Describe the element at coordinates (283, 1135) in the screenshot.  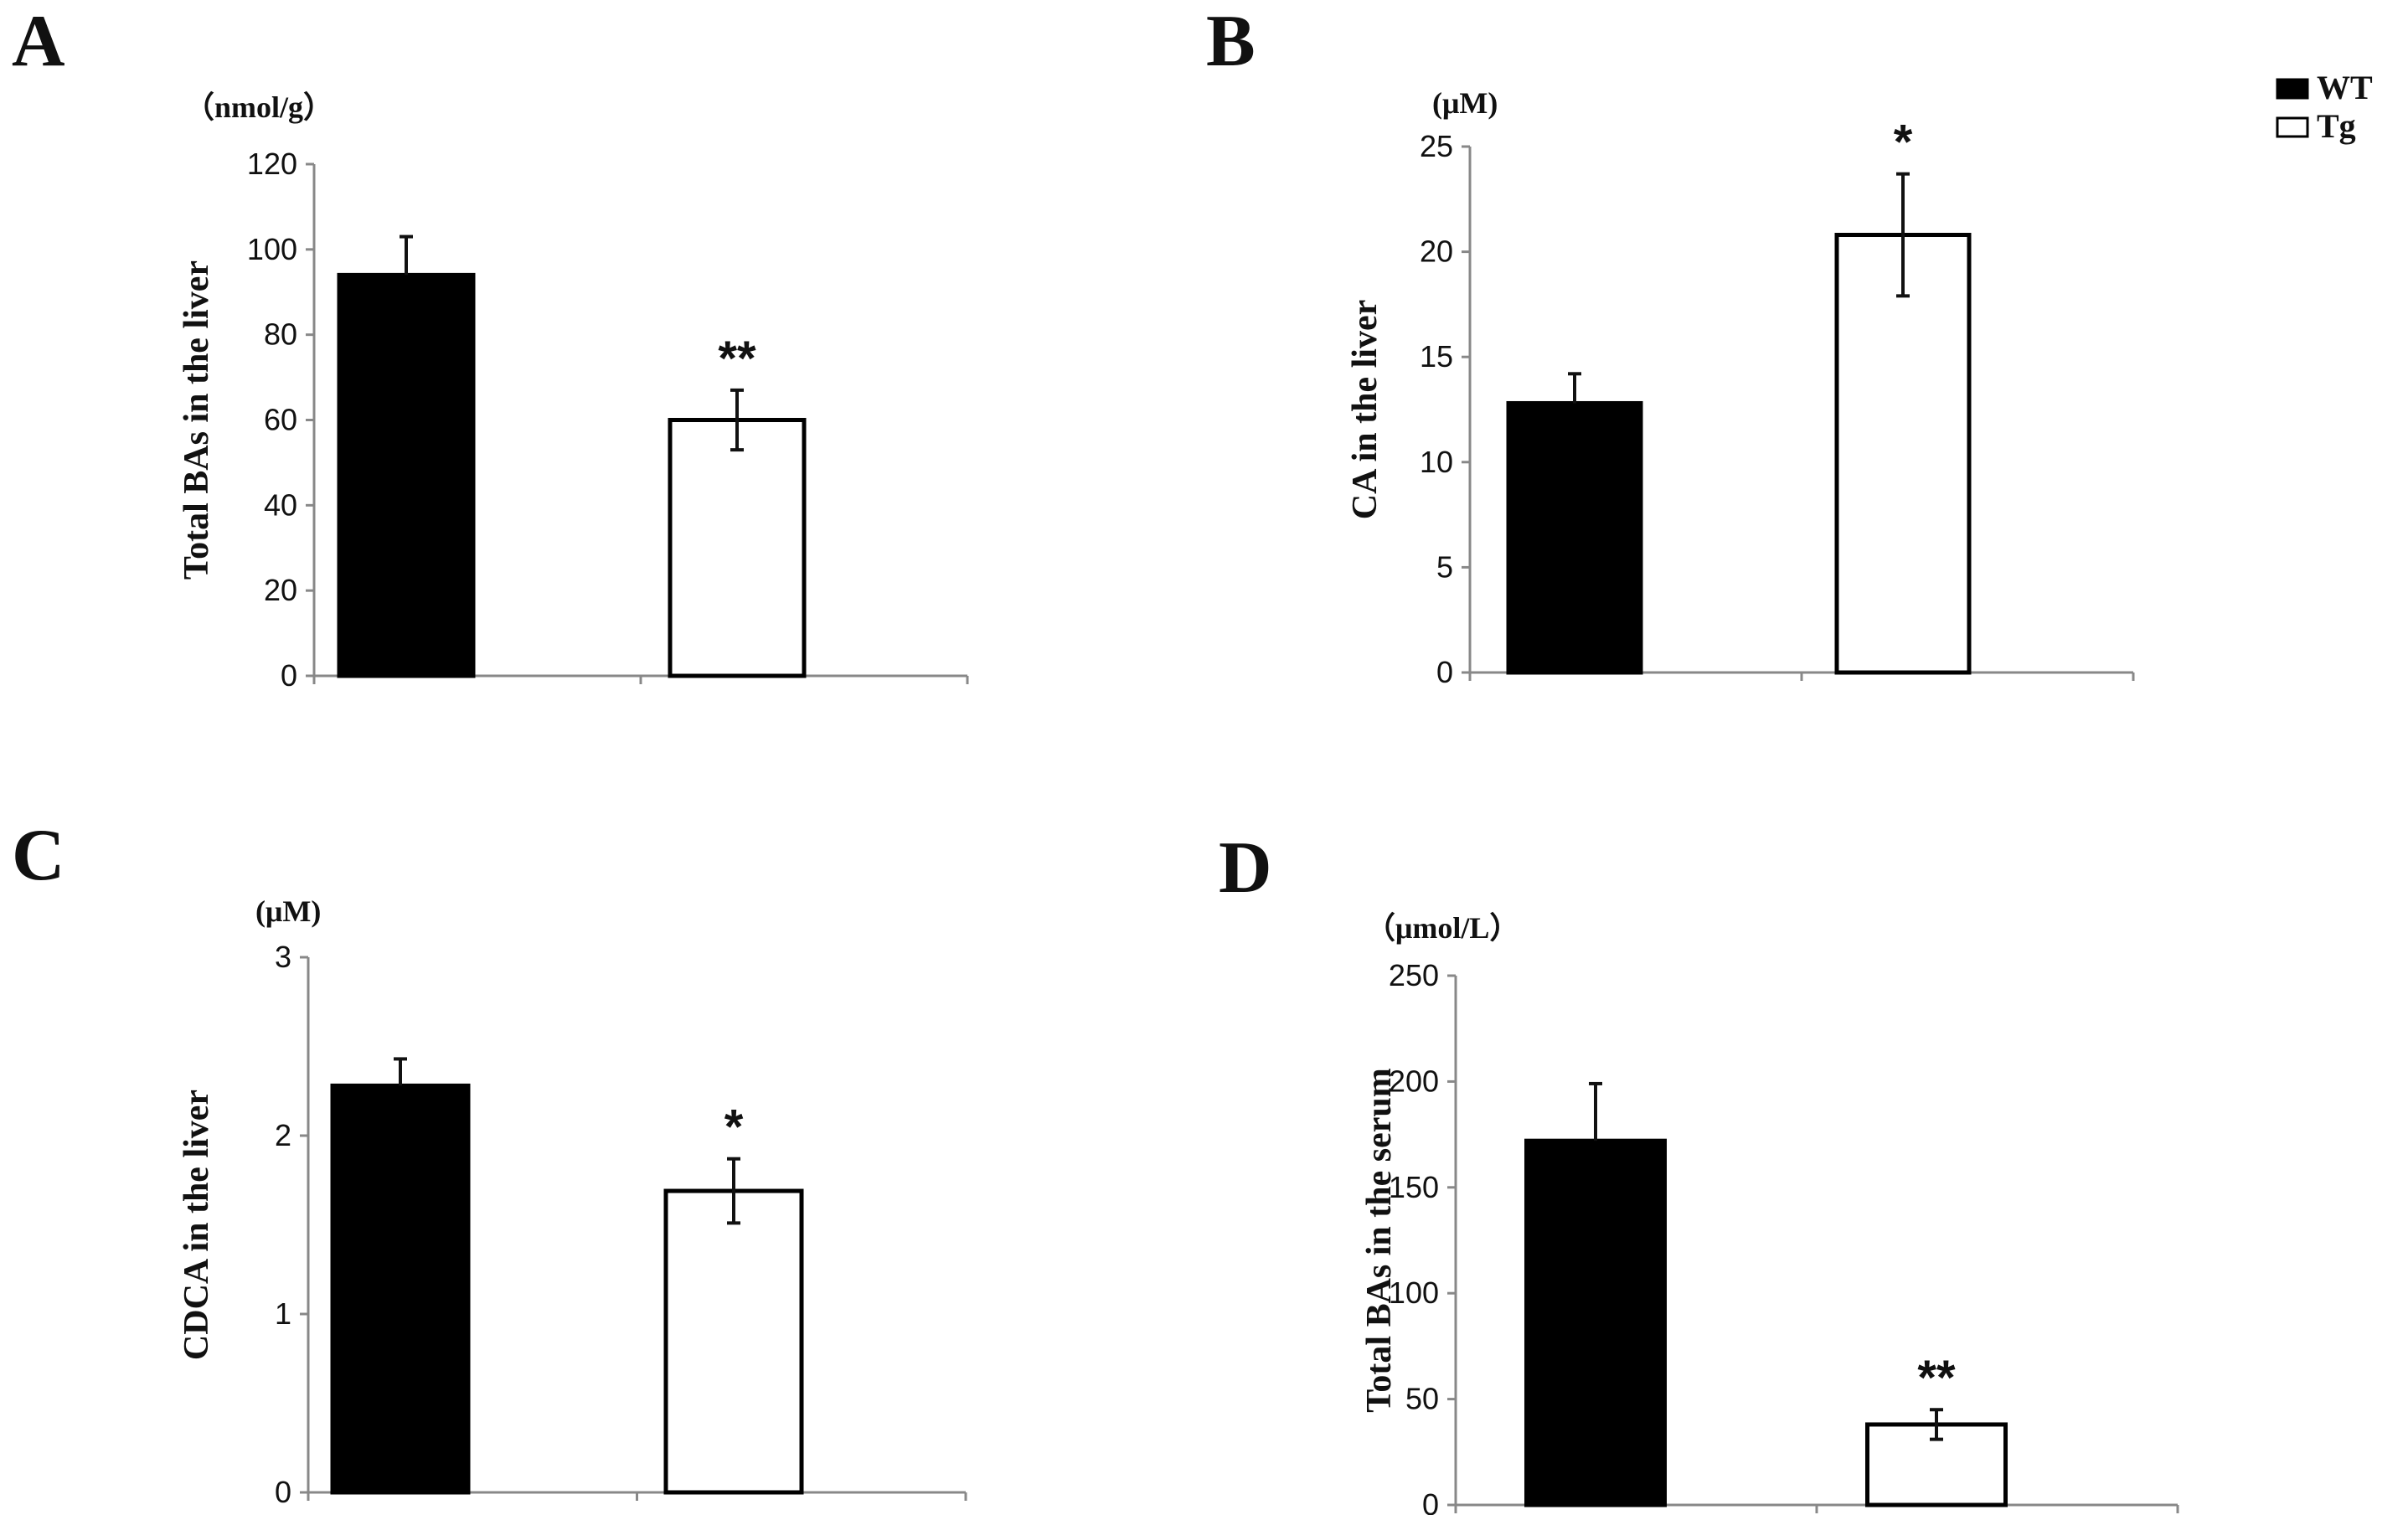
I see `panel-c-y-tick-label-2: 2` at that location.